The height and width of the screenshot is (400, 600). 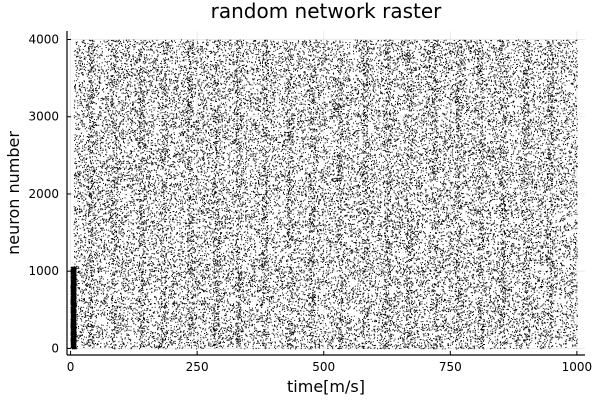 What do you see at coordinates (327, 11) in the screenshot?
I see `chart-title: random network raster` at bounding box center [327, 11].